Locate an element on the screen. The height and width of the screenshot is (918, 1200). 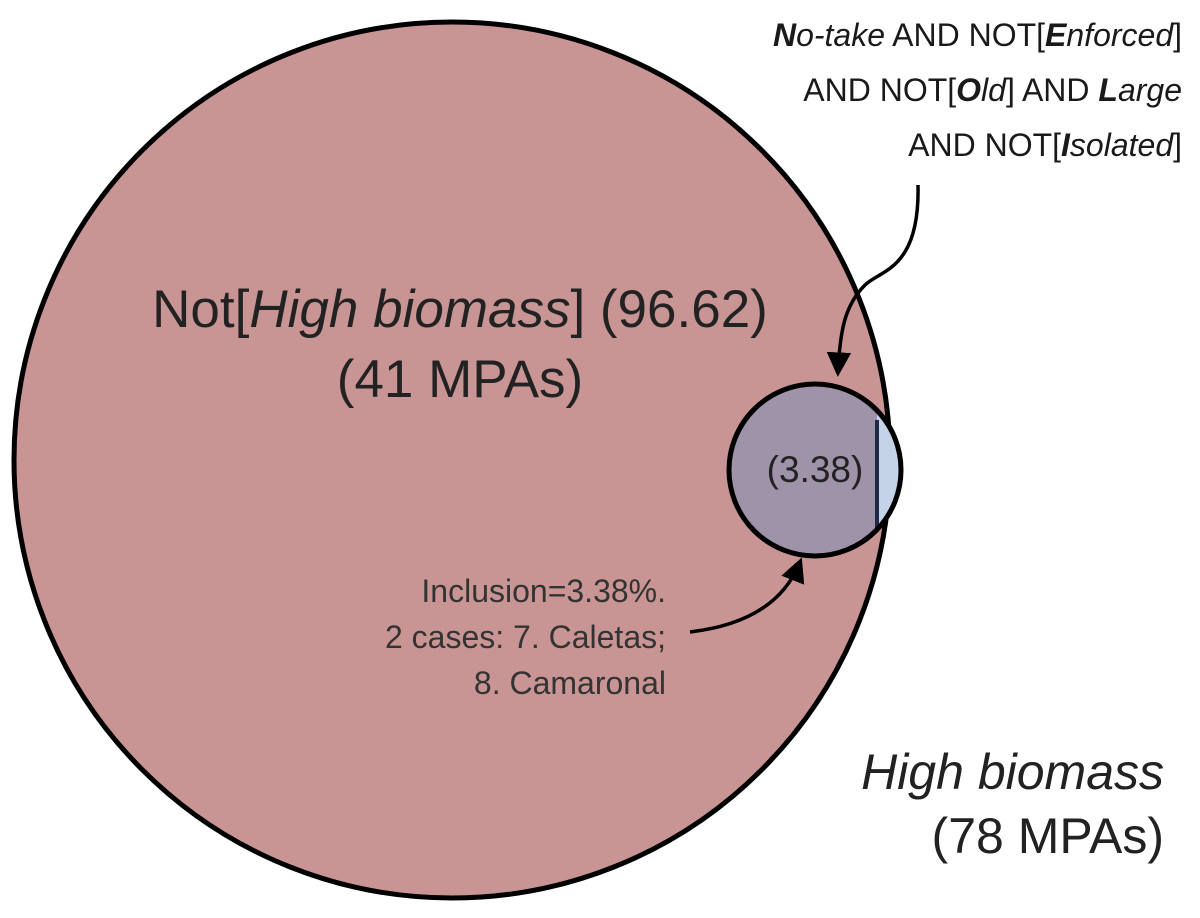
not-high-biomass-title: Not[High biomass] (96.62) is located at coordinates (460, 309).